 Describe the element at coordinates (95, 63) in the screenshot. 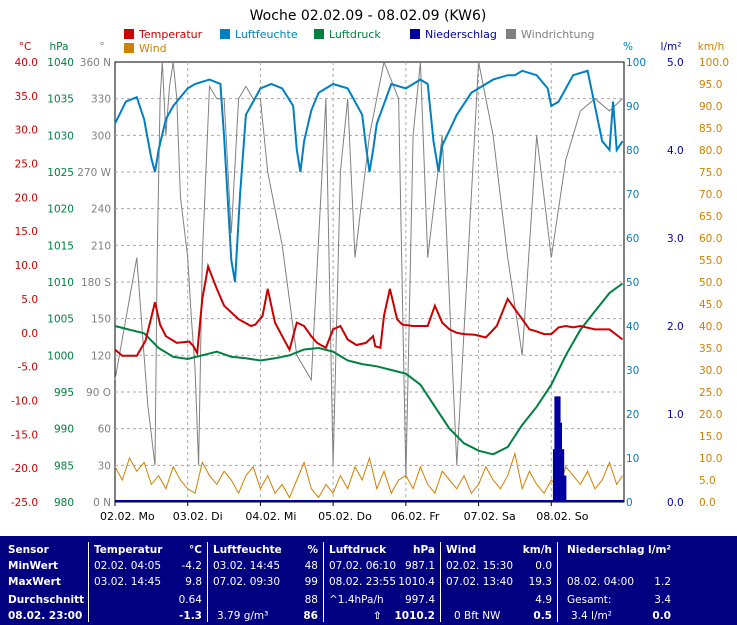

I see `dir-tick-label: 360 N` at that location.